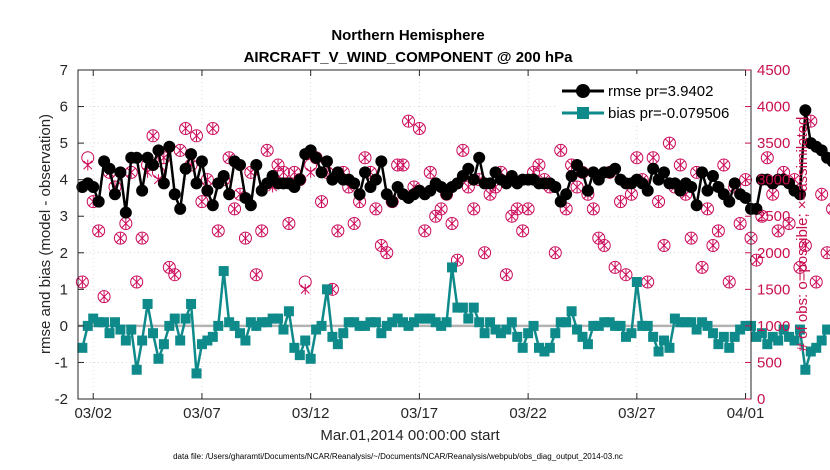 The image size is (830, 470). What do you see at coordinates (773, 289) in the screenshot?
I see `right-tick-label: 1500` at bounding box center [773, 289].